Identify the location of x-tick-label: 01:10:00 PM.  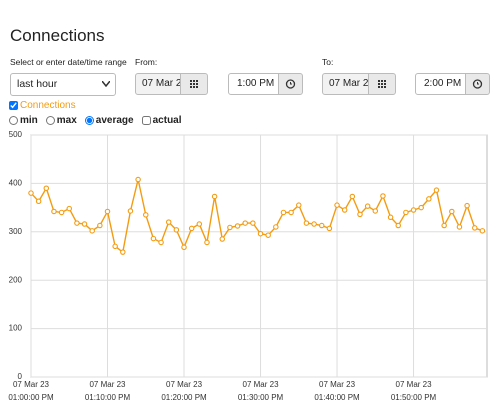
(108, 397).